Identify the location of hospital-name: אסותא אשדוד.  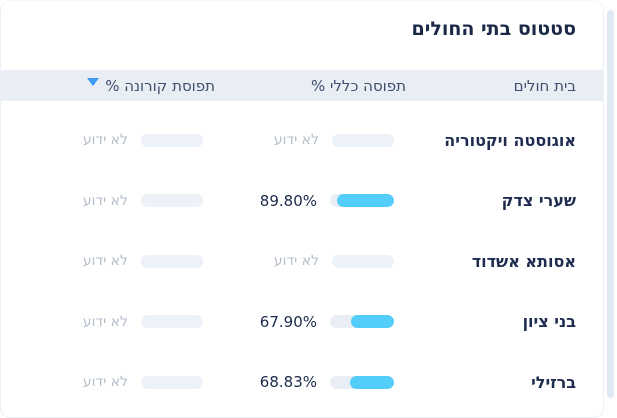
(523, 261).